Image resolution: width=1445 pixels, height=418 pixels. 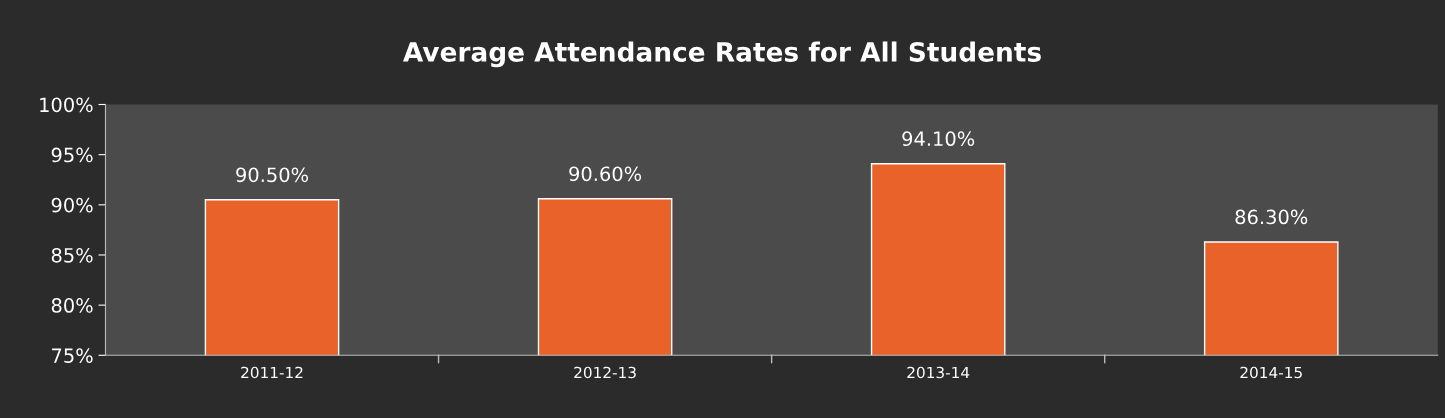 What do you see at coordinates (938, 139) in the screenshot?
I see `data-label: 94.10%` at bounding box center [938, 139].